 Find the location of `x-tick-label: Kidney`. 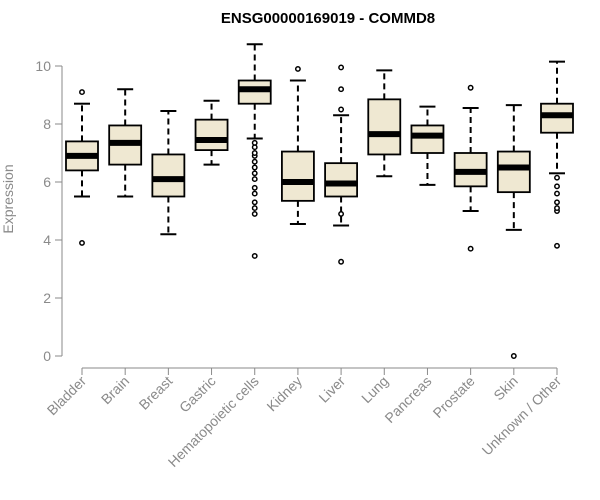

x-tick-label: Kidney is located at coordinates (284, 394).